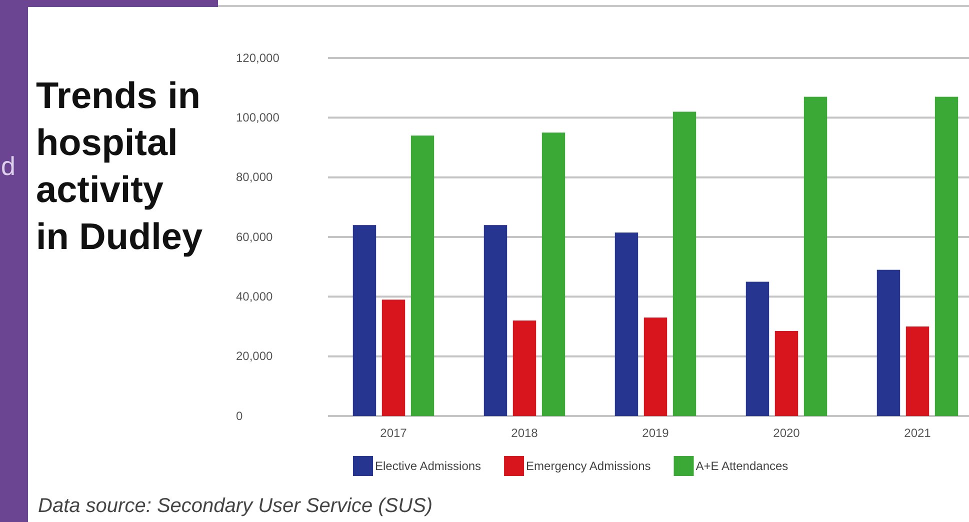  I want to click on text: Trends in hospital activity in Dudley, so click(119, 166).